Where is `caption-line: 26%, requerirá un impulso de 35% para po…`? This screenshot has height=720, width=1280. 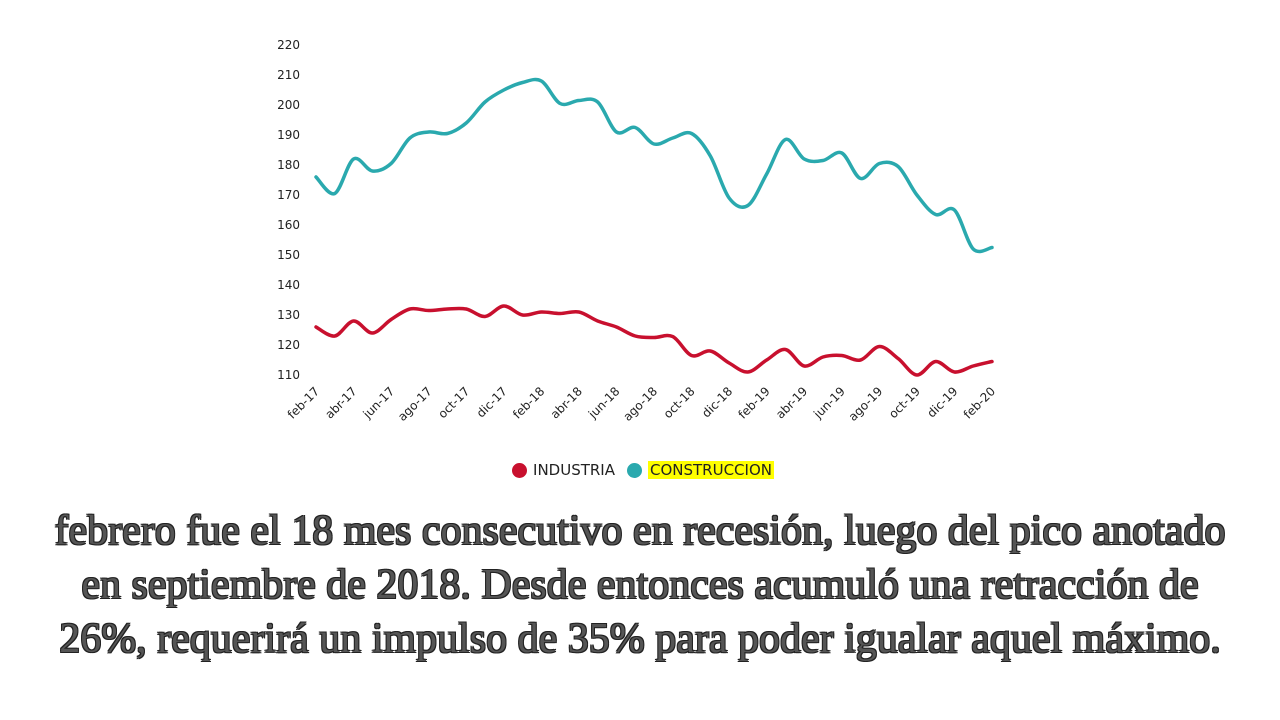
caption-line: 26%, requerirá un impulso de 35% para po… is located at coordinates (640, 639).